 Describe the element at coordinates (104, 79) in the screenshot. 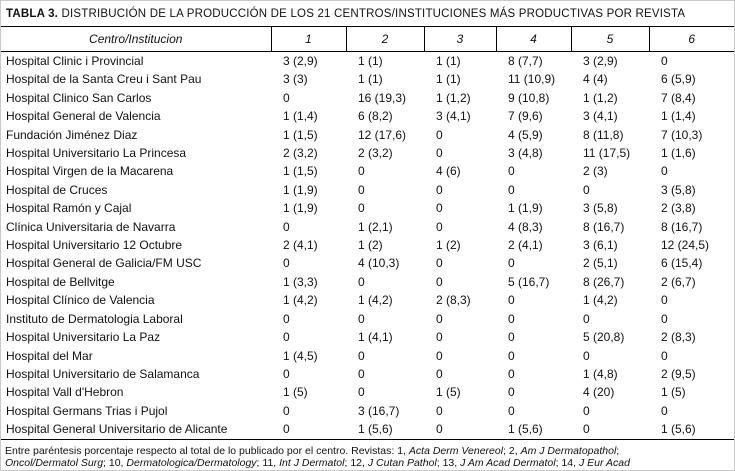

I see `centro-cell: Hospital de la Santa Creu i Sant Pau` at that location.